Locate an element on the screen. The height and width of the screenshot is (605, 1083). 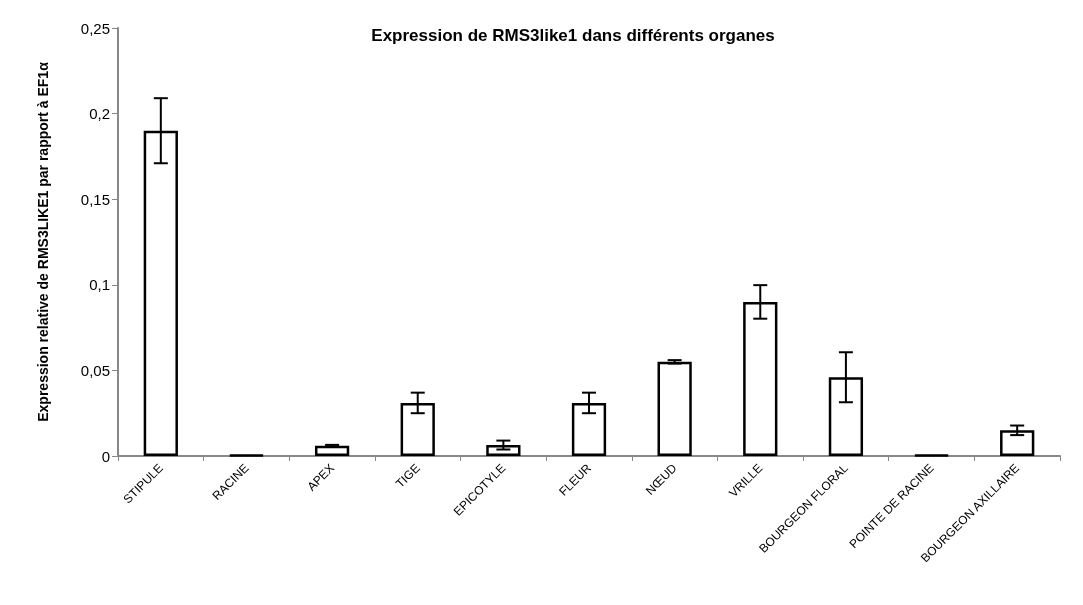
chart-title: Expression de RMS3like1 dans différents organes is located at coordinates (573, 35).